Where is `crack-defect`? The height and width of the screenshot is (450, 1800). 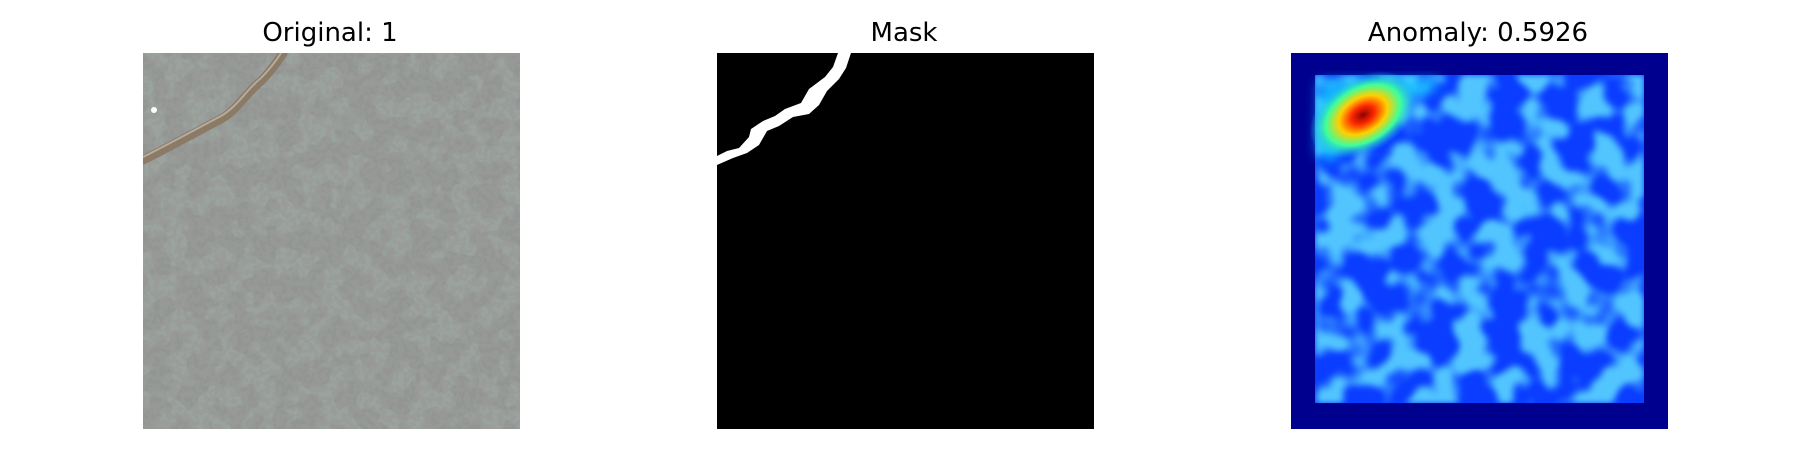
crack-defect is located at coordinates (215, 109).